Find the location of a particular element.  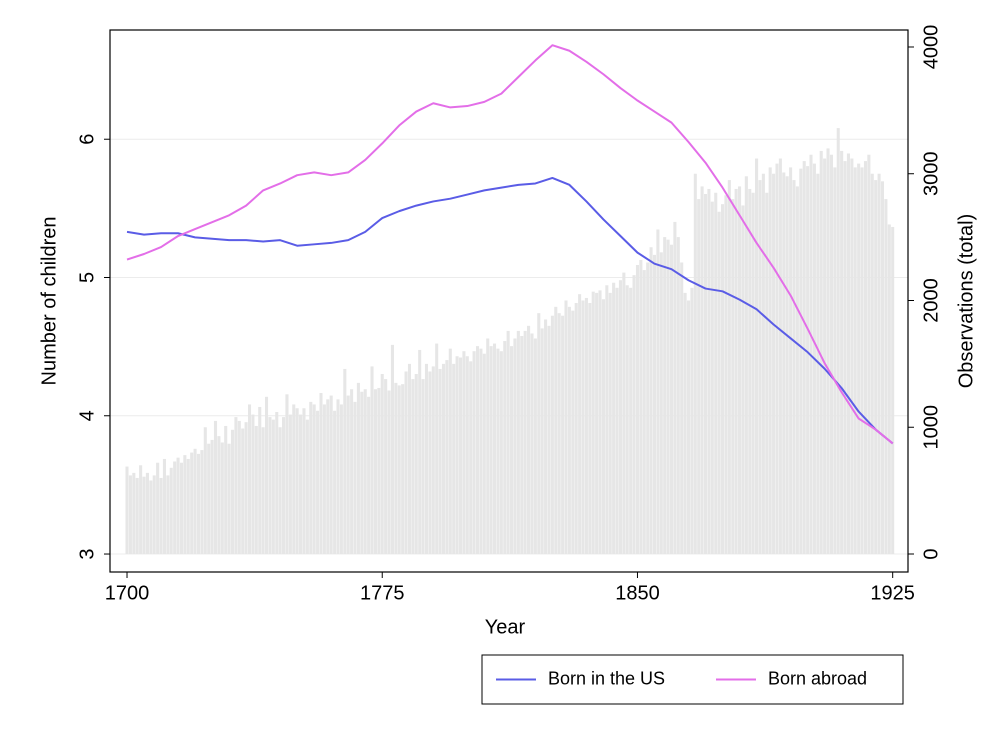

y2-tick-label: 0 is located at coordinates (931, 553).